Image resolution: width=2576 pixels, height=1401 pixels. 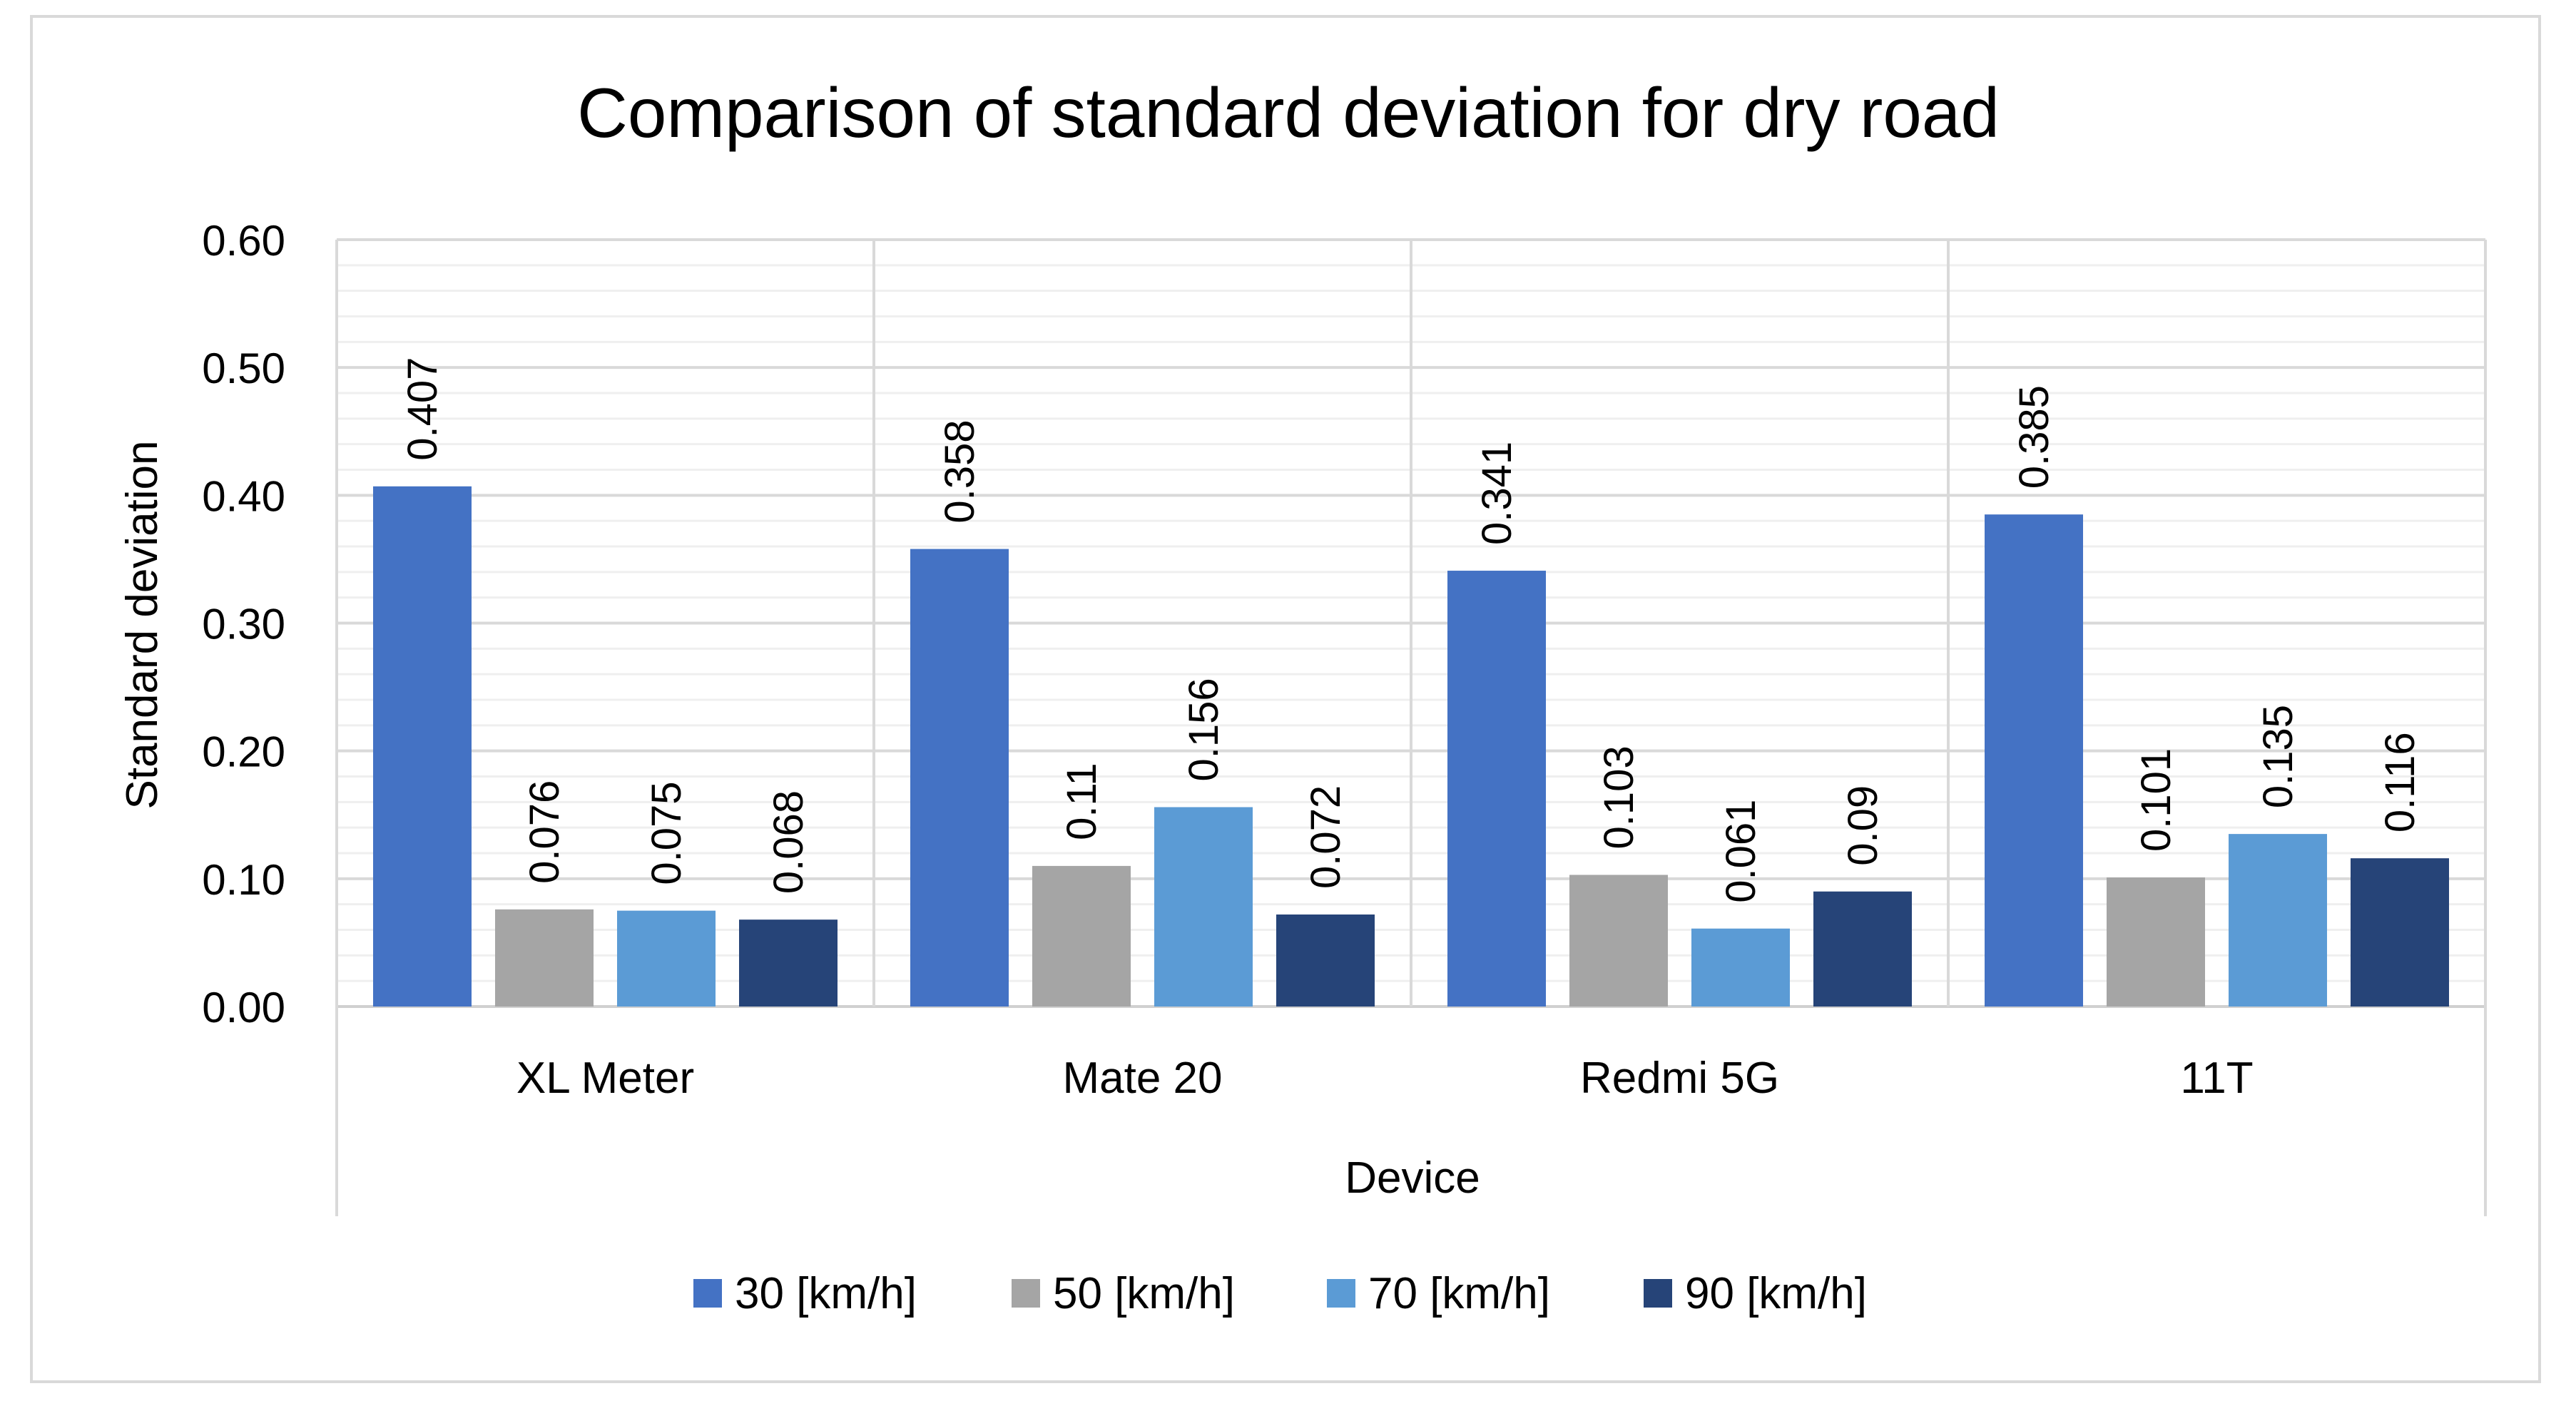 I want to click on x-tick-label: Mate 20, so click(x=1142, y=1078).